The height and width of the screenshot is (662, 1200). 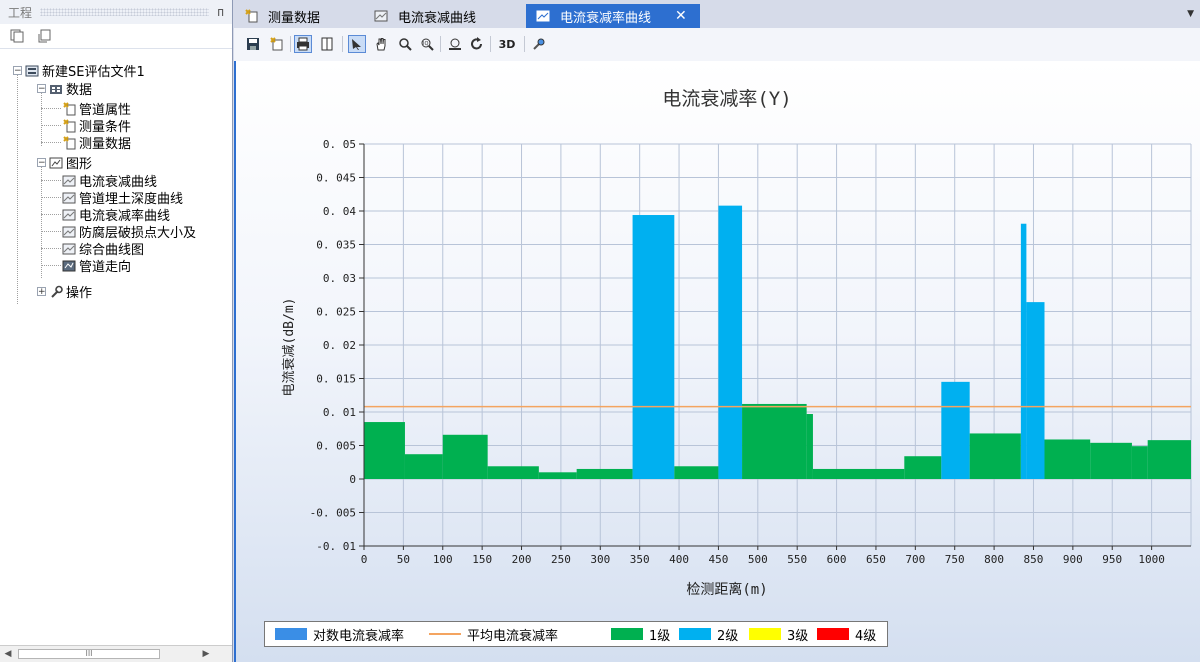 I want to click on tree-item-attenuation-rate: 电流衰减率曲线, so click(x=116, y=215).